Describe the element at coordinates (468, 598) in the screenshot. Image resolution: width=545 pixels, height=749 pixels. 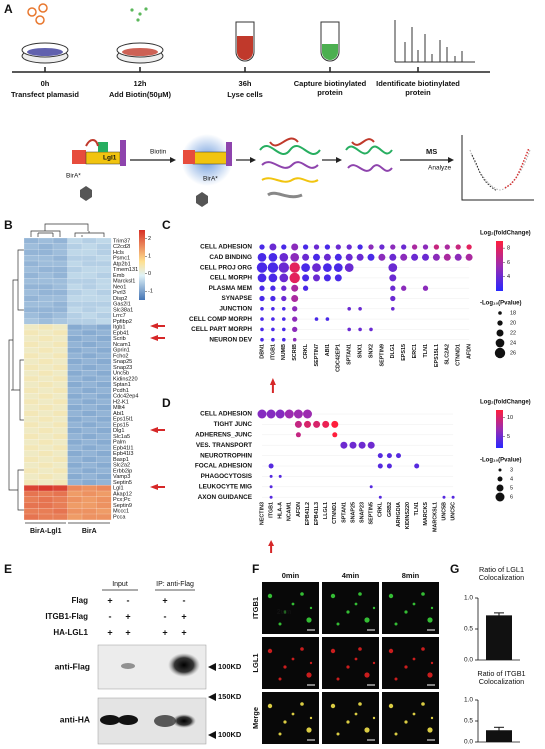
I see `y-tick-label: 1.0` at that location.